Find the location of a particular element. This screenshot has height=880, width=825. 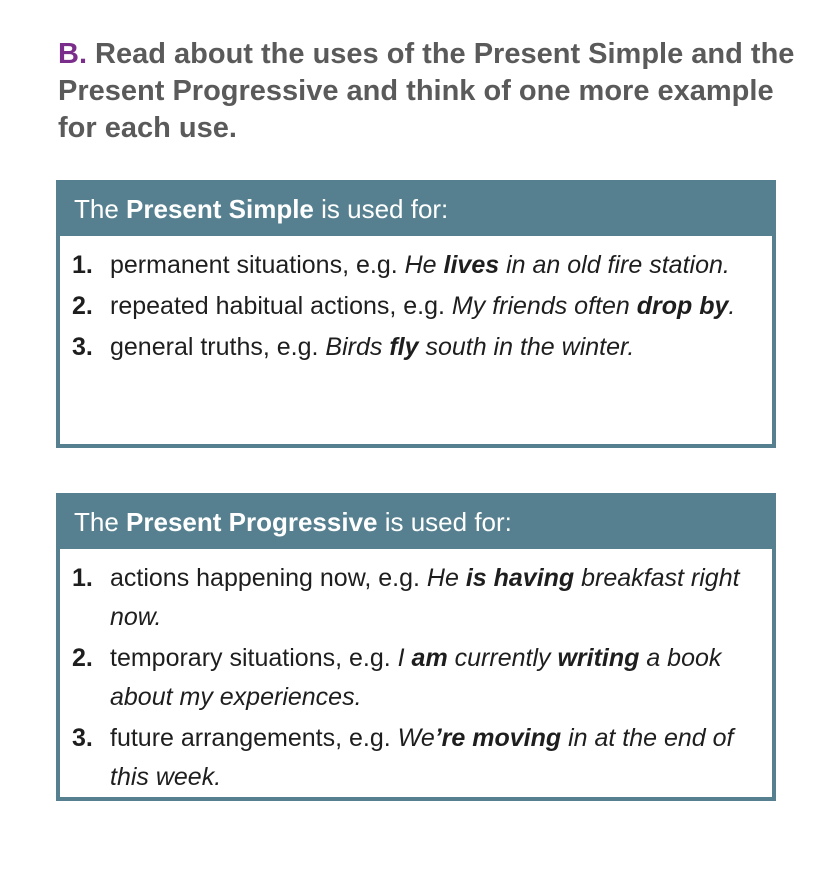

example-text: I is located at coordinates (404, 658).